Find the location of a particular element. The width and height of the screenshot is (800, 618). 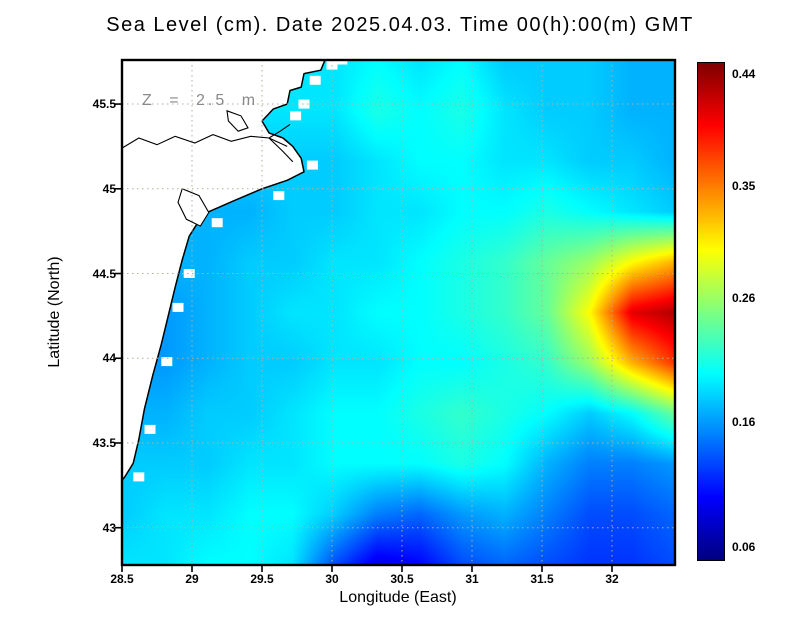

colorbar-tick-label: 0.44 is located at coordinates (744, 74).